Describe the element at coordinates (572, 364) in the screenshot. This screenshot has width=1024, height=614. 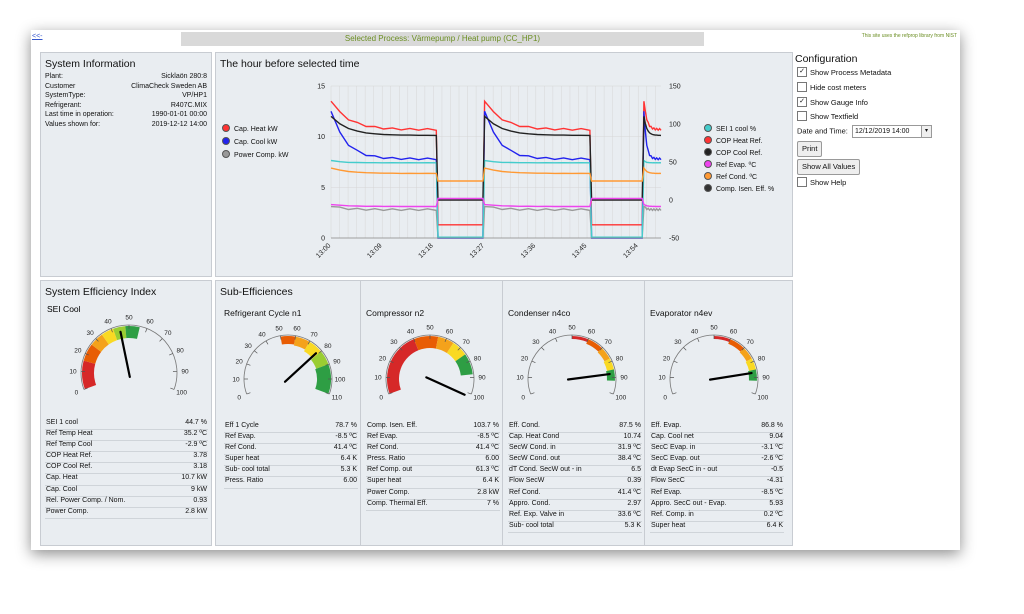
I see `gauge-arc` at that location.